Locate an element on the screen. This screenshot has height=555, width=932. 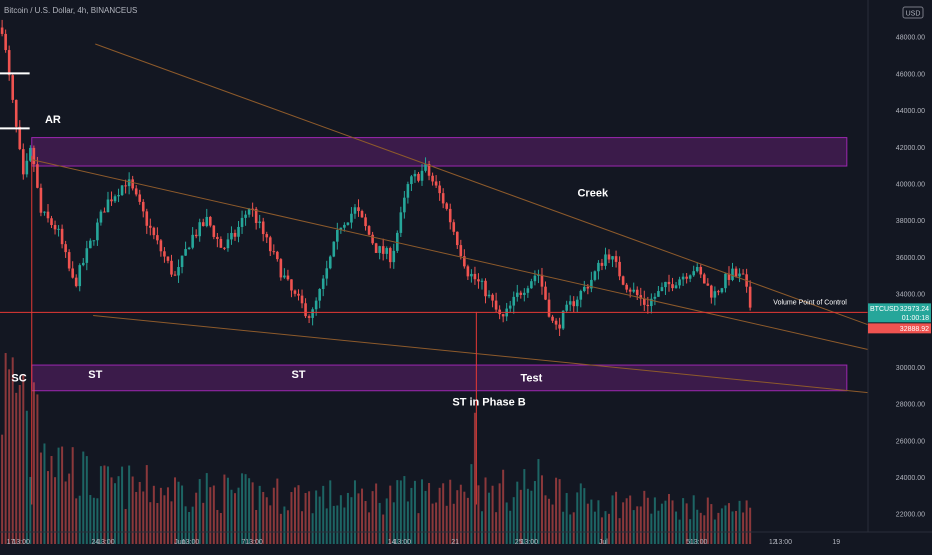
currency-badge: USD is located at coordinates (913, 12).